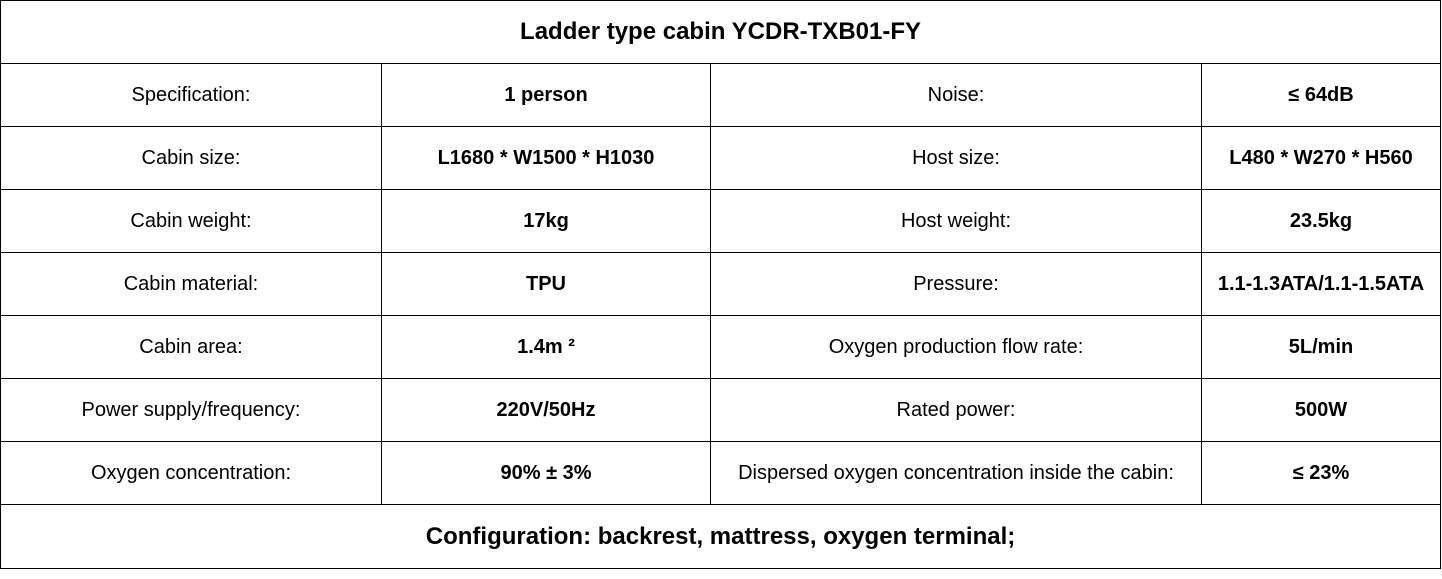 Image resolution: width=1442 pixels, height=579 pixels. I want to click on spec-label: Rated power:, so click(956, 410).